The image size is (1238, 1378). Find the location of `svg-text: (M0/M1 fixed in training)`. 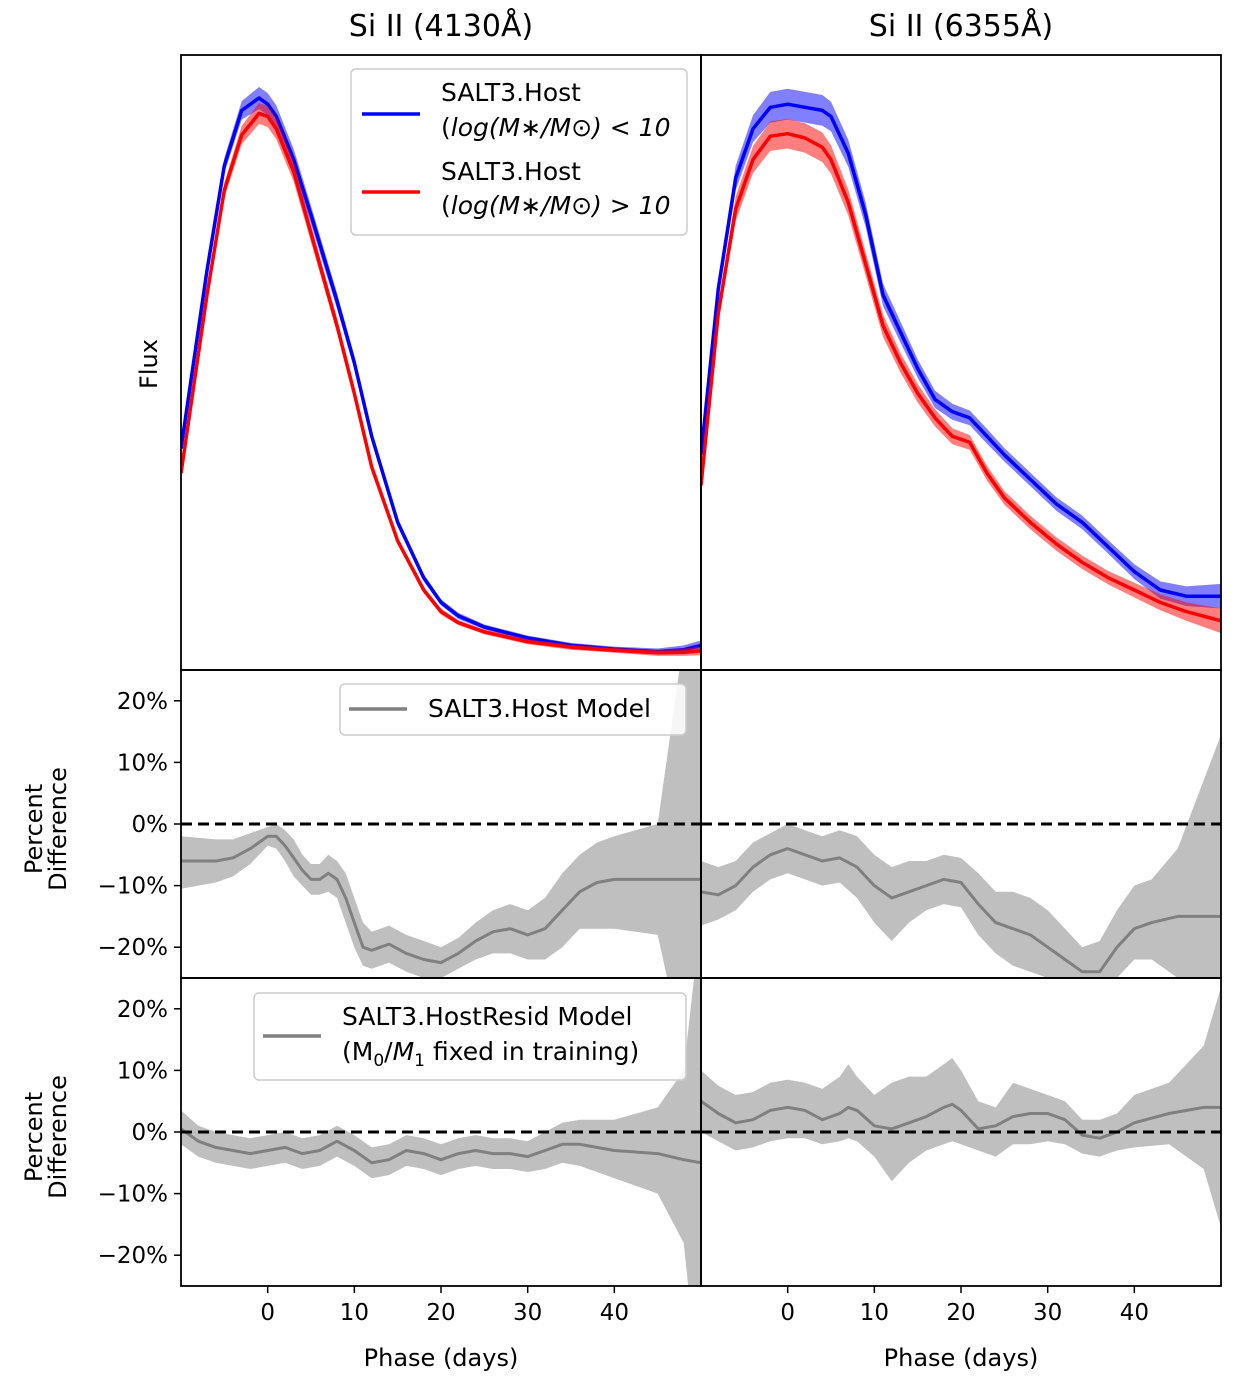

svg-text: (M0/M1 fixed in training) is located at coordinates (490, 1054).